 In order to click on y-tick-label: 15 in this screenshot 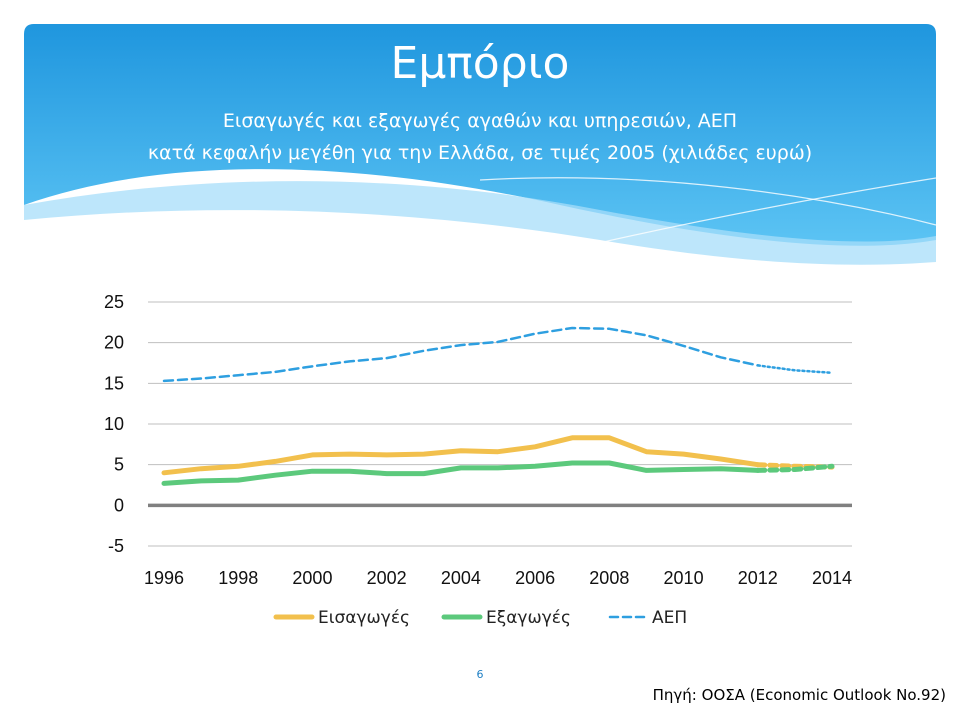, I will do `click(114, 383)`.